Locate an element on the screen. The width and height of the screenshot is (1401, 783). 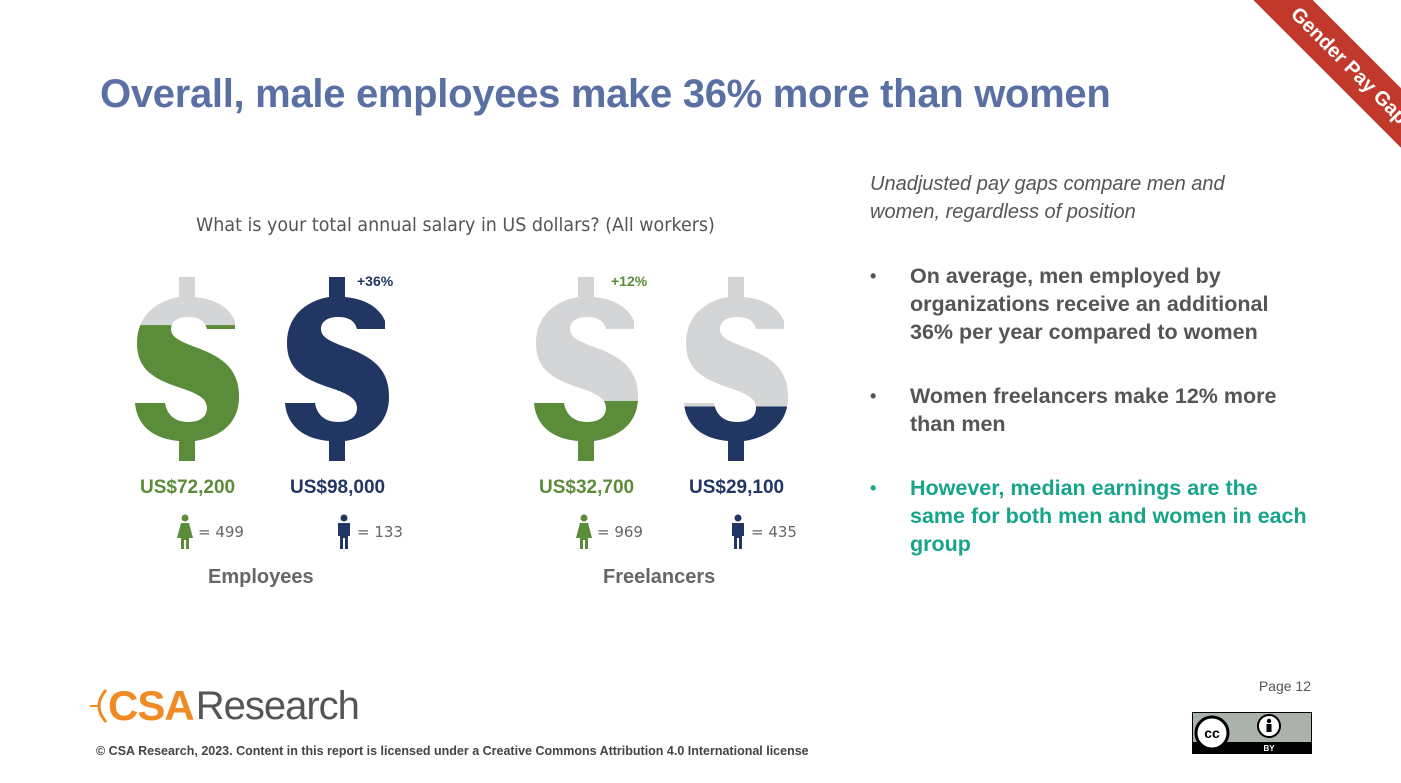
salary-value-label: US$98,000 is located at coordinates (338, 487).